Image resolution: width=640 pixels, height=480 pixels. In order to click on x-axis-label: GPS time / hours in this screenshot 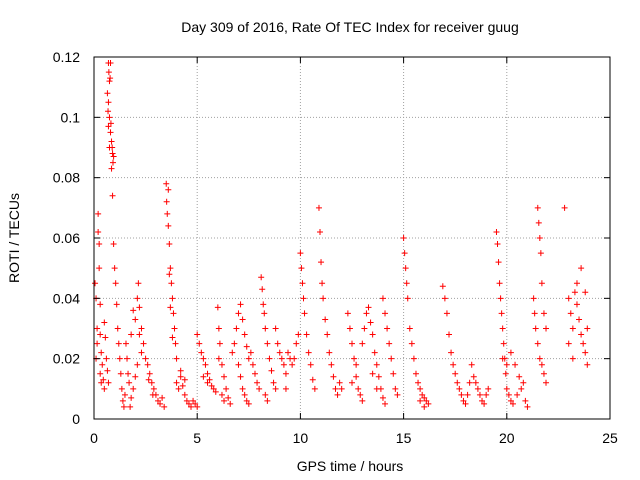, I will do `click(350, 466)`.